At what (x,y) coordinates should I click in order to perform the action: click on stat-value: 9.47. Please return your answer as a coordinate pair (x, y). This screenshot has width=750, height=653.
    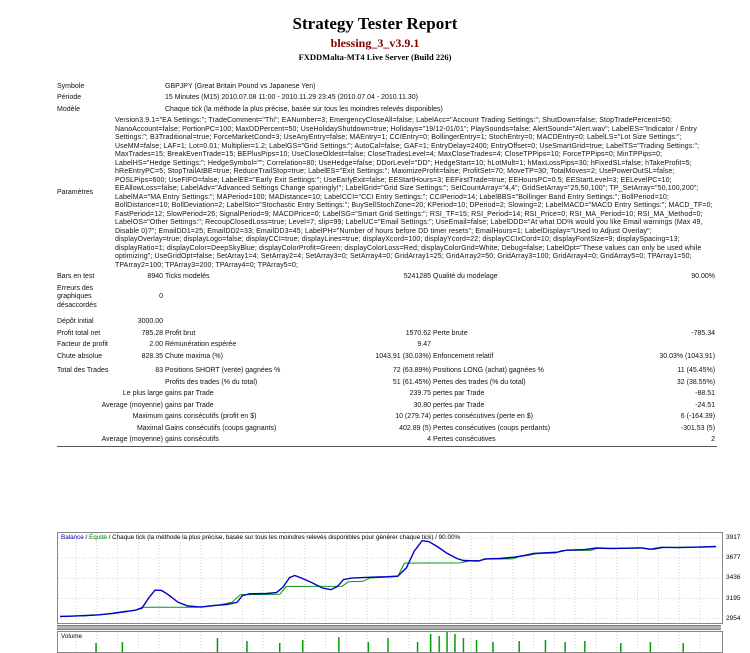
    Looking at the image, I should click on (424, 344).